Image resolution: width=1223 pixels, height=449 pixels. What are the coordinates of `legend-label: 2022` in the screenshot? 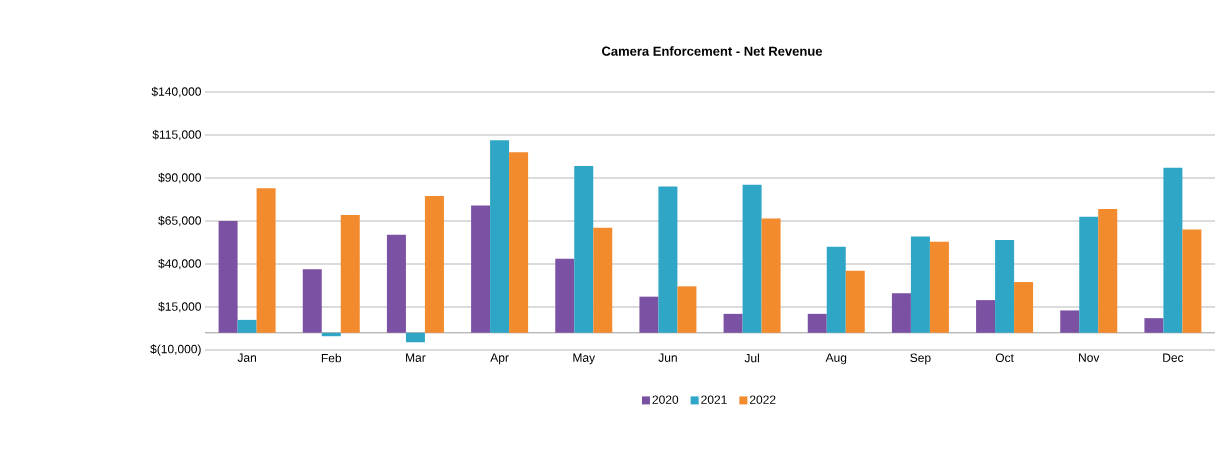 It's located at (762, 399).